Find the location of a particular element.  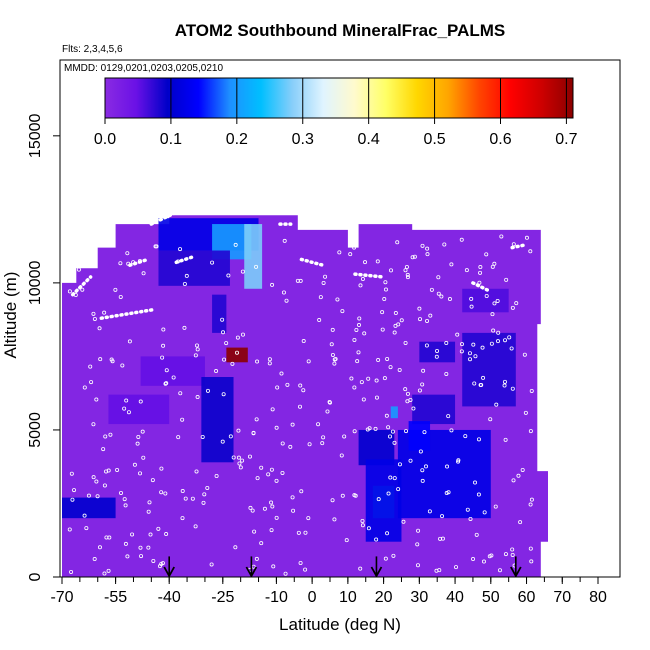

y-axis-label: Altitude (m) is located at coordinates (10, 315).